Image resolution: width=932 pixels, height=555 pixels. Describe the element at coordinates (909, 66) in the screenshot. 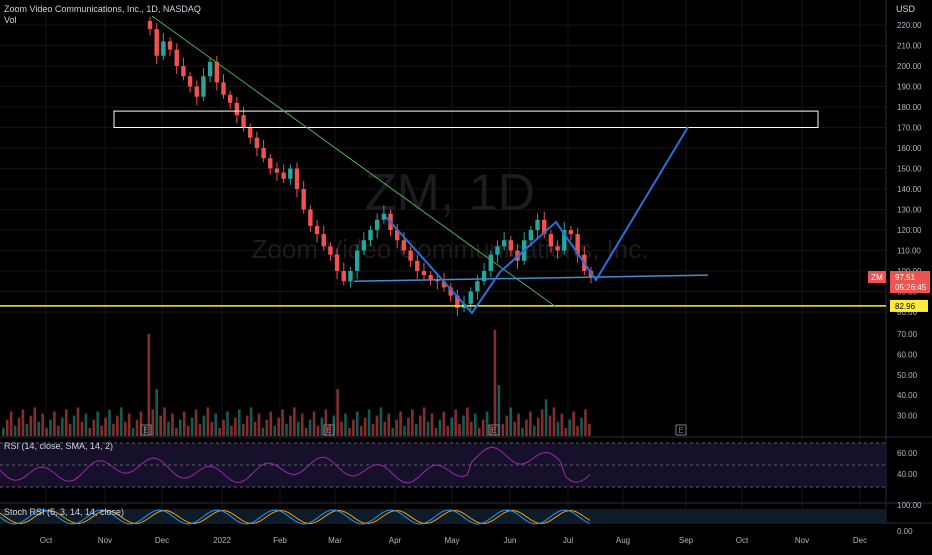

I see `price-tick: 200.00` at that location.